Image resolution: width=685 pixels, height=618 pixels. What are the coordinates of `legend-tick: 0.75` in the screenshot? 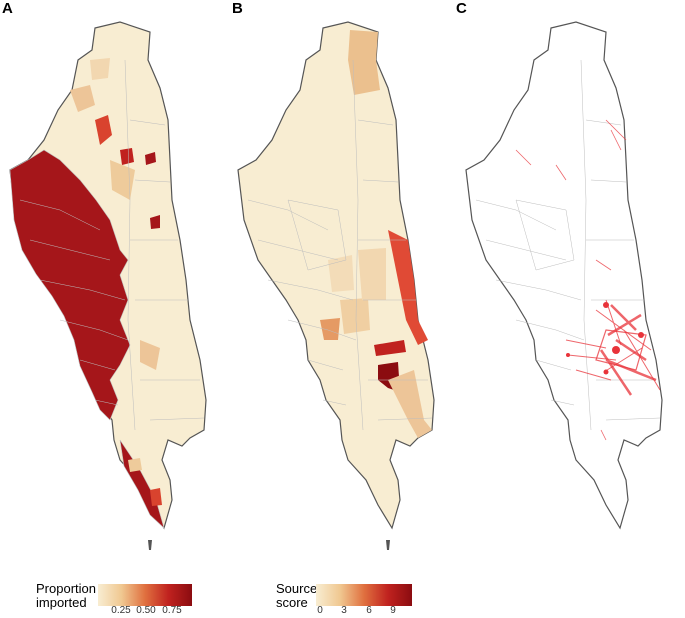 It's located at (172, 610).